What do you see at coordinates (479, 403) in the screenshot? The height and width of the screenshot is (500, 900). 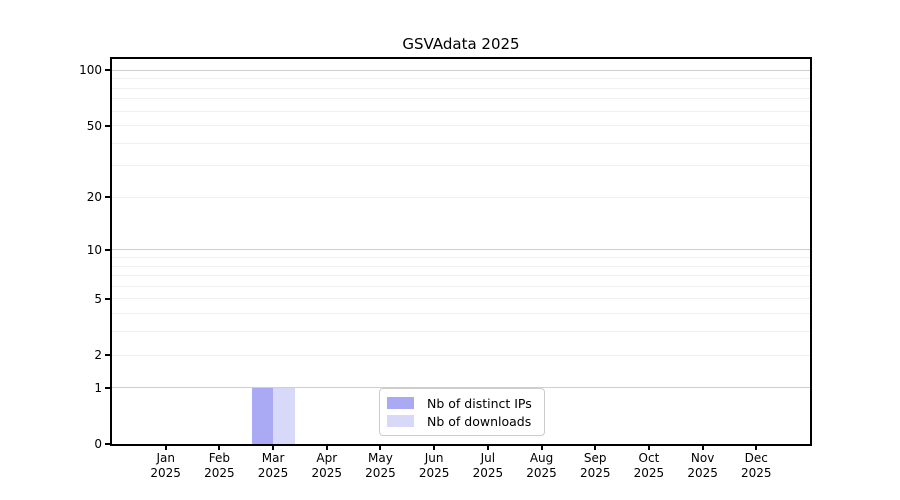 I see `legend-label-distinct-ips: Nb of distinct IPs` at bounding box center [479, 403].